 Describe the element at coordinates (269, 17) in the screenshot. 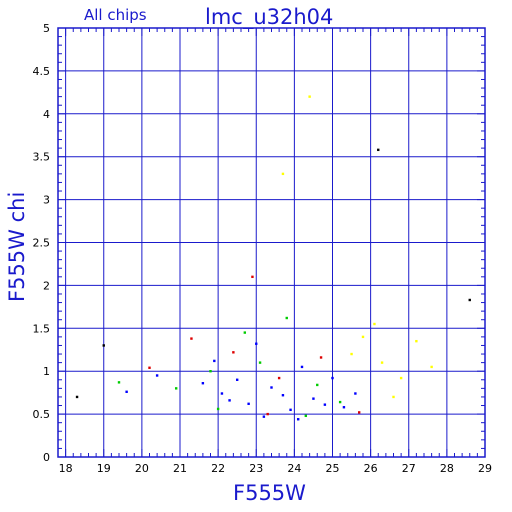

I see `chart-title: lmc_u32h04` at that location.